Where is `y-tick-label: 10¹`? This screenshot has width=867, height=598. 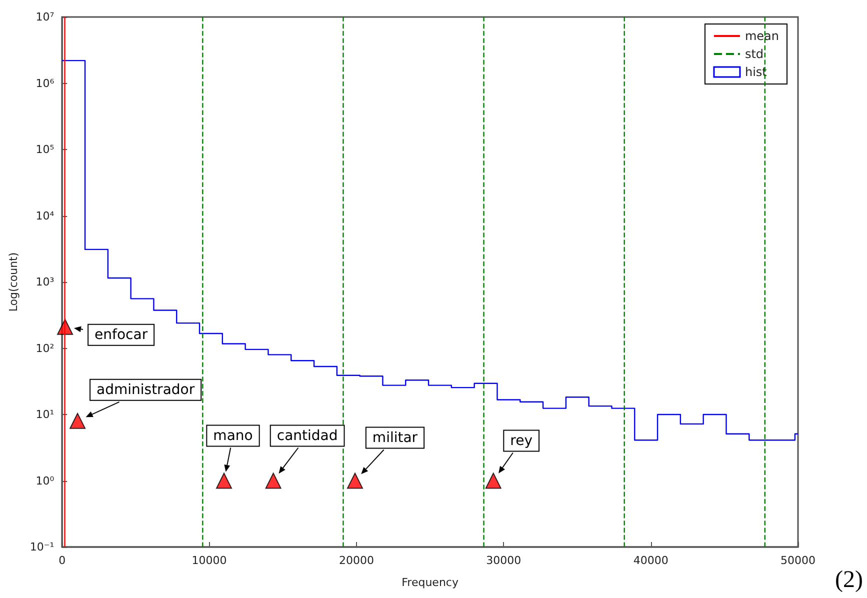 y-tick-label: 10¹ is located at coordinates (45, 414).